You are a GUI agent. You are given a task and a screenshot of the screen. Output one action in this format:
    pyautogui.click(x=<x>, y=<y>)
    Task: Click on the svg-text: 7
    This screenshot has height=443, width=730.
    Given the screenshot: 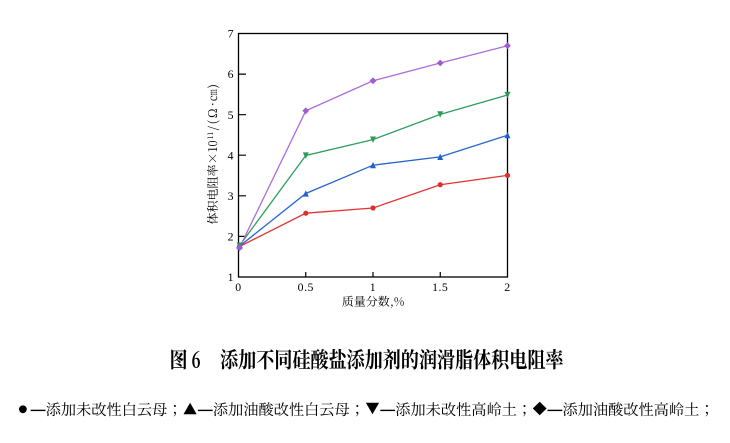 What is the action you would take?
    pyautogui.click(x=231, y=34)
    